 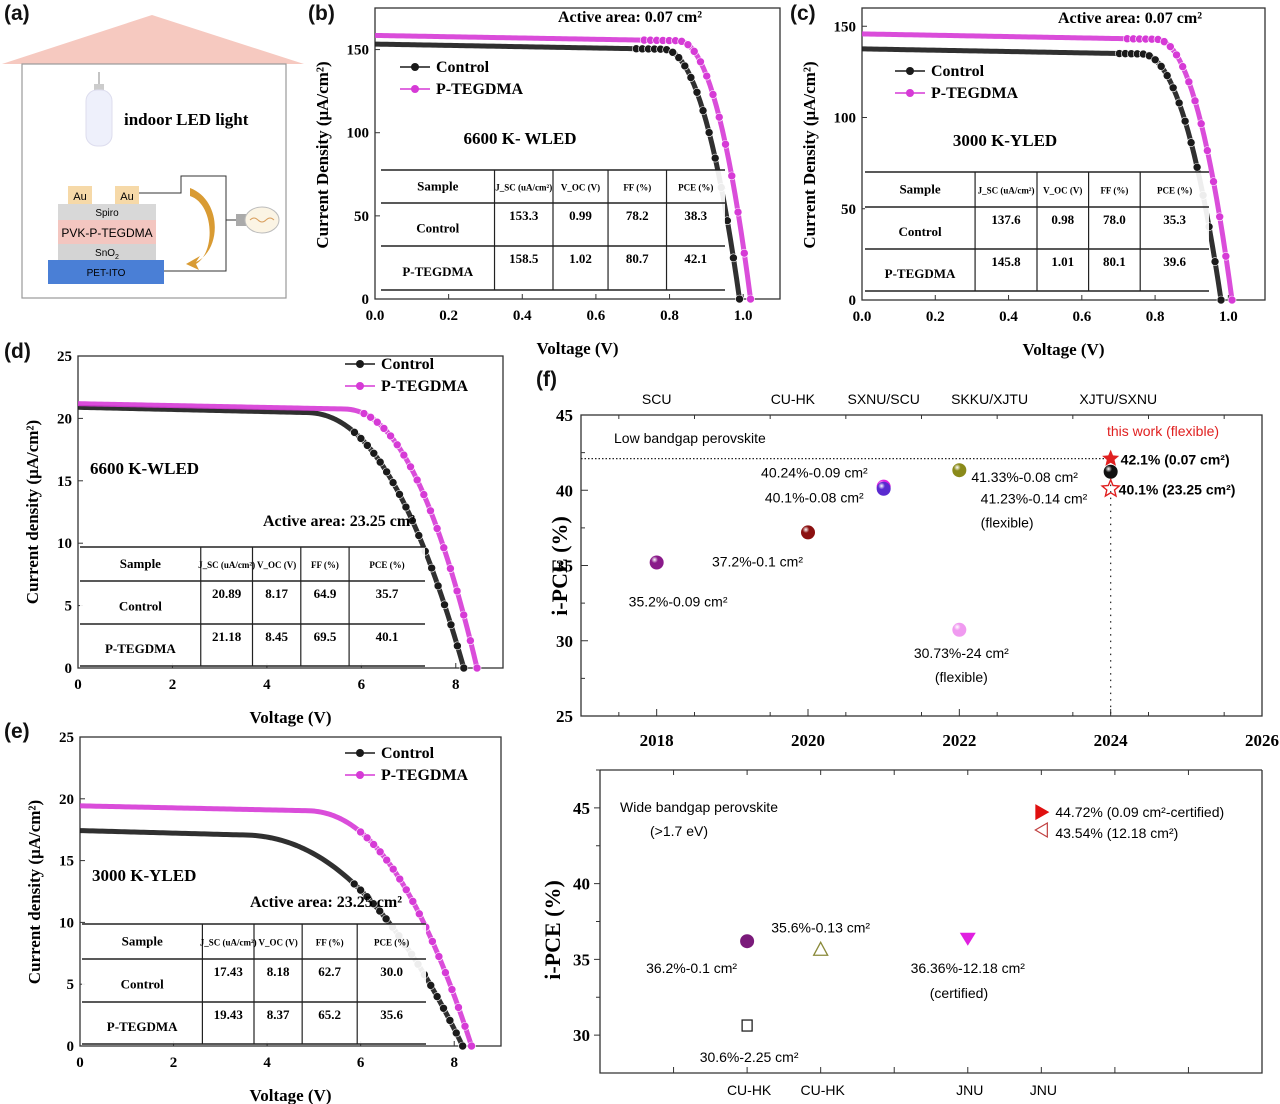 I want to click on table-cell: 69.5, so click(x=325, y=636).